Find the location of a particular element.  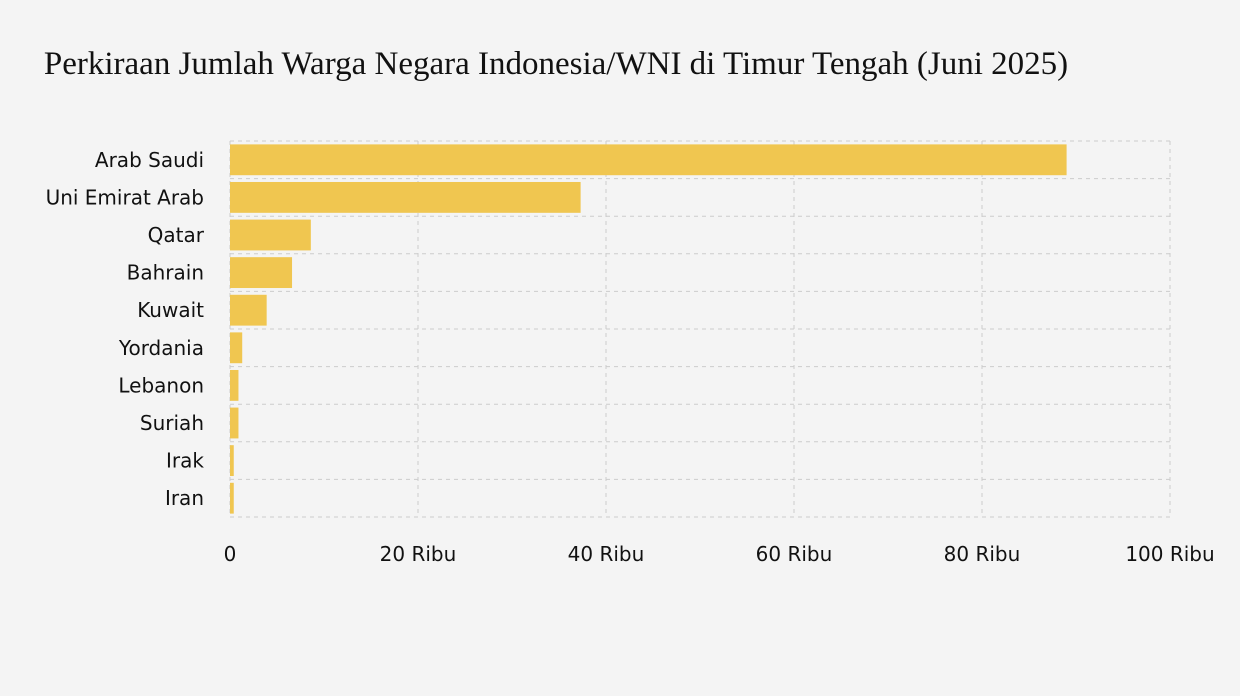

category-label: Kuwait is located at coordinates (170, 310).